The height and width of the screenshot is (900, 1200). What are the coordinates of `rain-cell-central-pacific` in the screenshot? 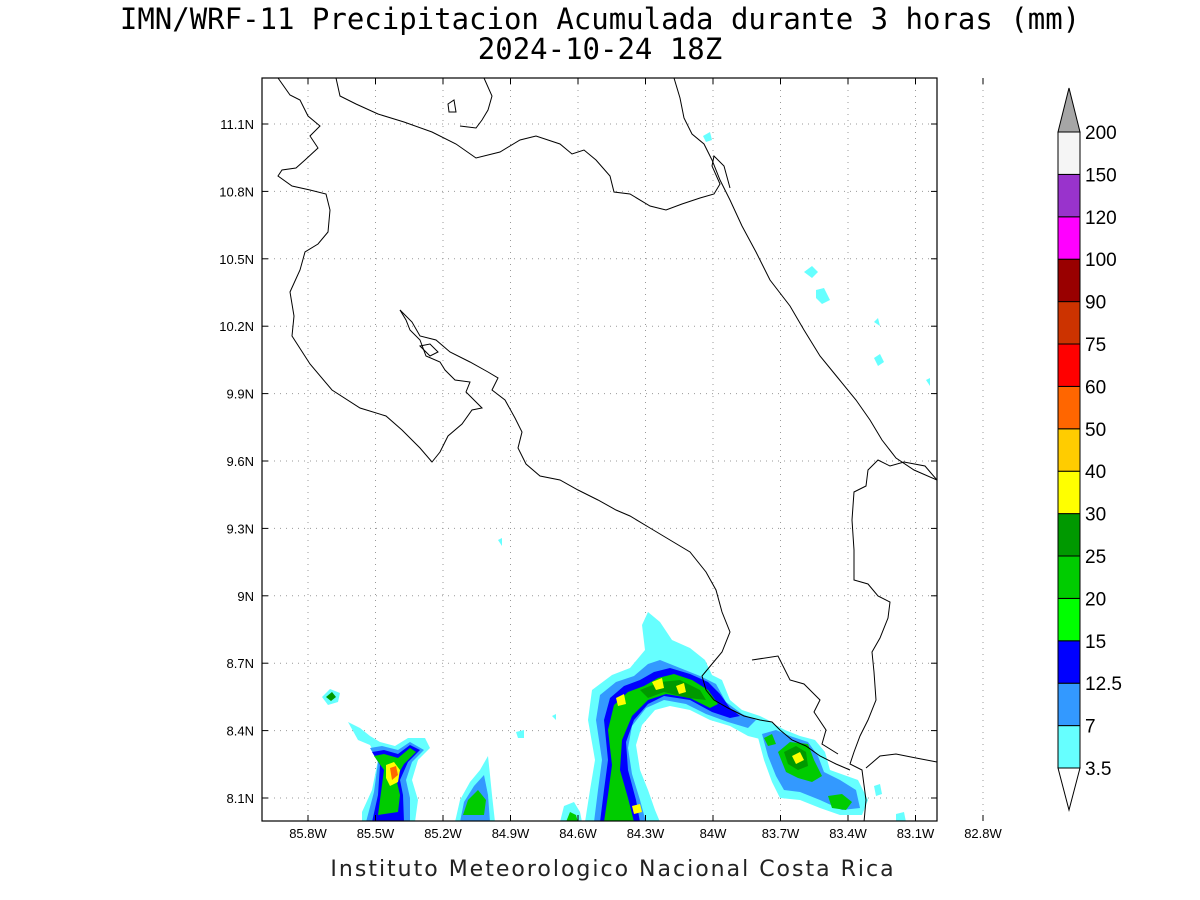 It's located at (666, 716).